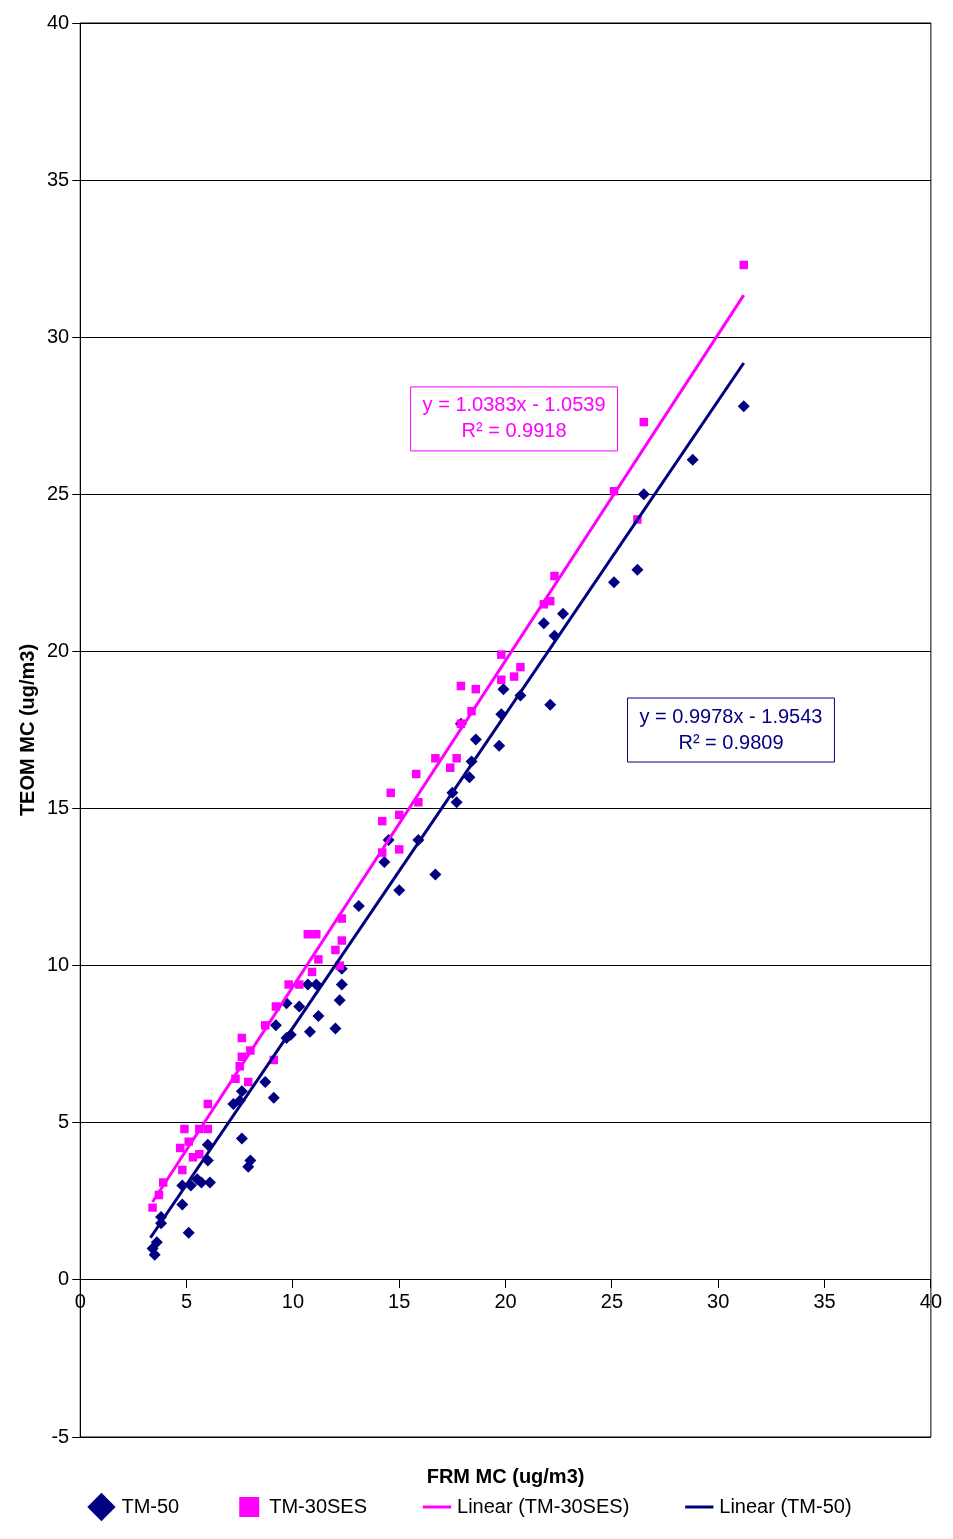  I want to click on legend-label: TM-30SES, so click(318, 1505).